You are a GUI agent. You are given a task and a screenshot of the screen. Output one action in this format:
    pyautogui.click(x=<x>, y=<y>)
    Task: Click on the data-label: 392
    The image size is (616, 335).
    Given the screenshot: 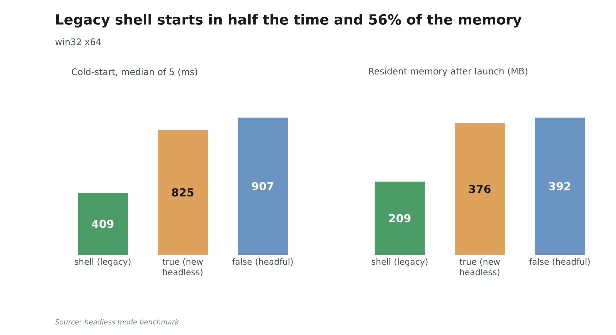 What is the action you would take?
    pyautogui.click(x=559, y=186)
    